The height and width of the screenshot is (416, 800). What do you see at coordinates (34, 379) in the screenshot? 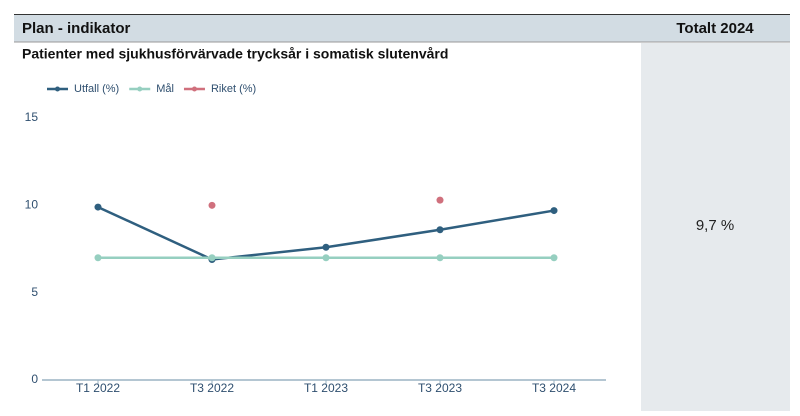
I see `y-tick-label: 0` at bounding box center [34, 379].